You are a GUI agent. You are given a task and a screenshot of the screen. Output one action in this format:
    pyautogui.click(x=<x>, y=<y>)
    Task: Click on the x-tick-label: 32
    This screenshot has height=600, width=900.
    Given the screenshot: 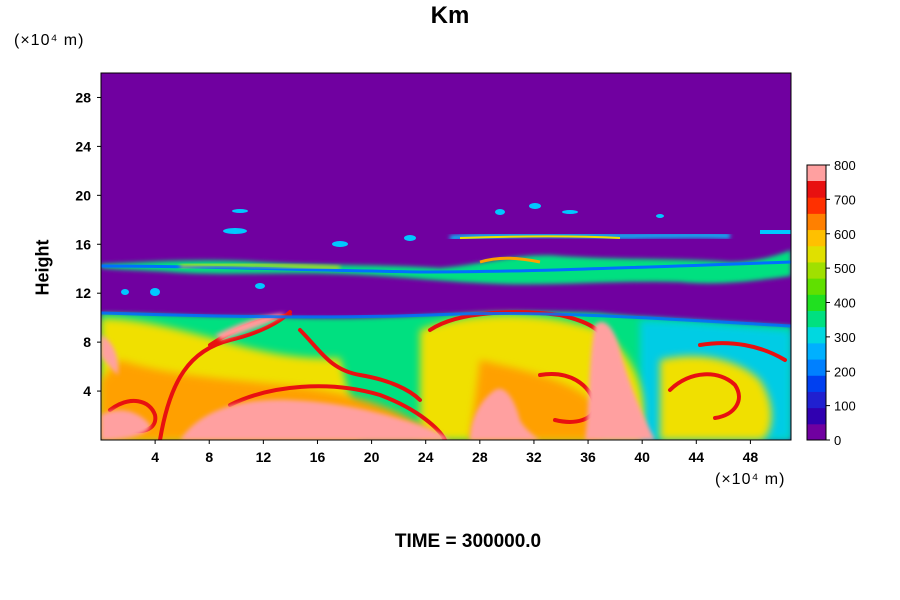 What is the action you would take?
    pyautogui.click(x=534, y=457)
    